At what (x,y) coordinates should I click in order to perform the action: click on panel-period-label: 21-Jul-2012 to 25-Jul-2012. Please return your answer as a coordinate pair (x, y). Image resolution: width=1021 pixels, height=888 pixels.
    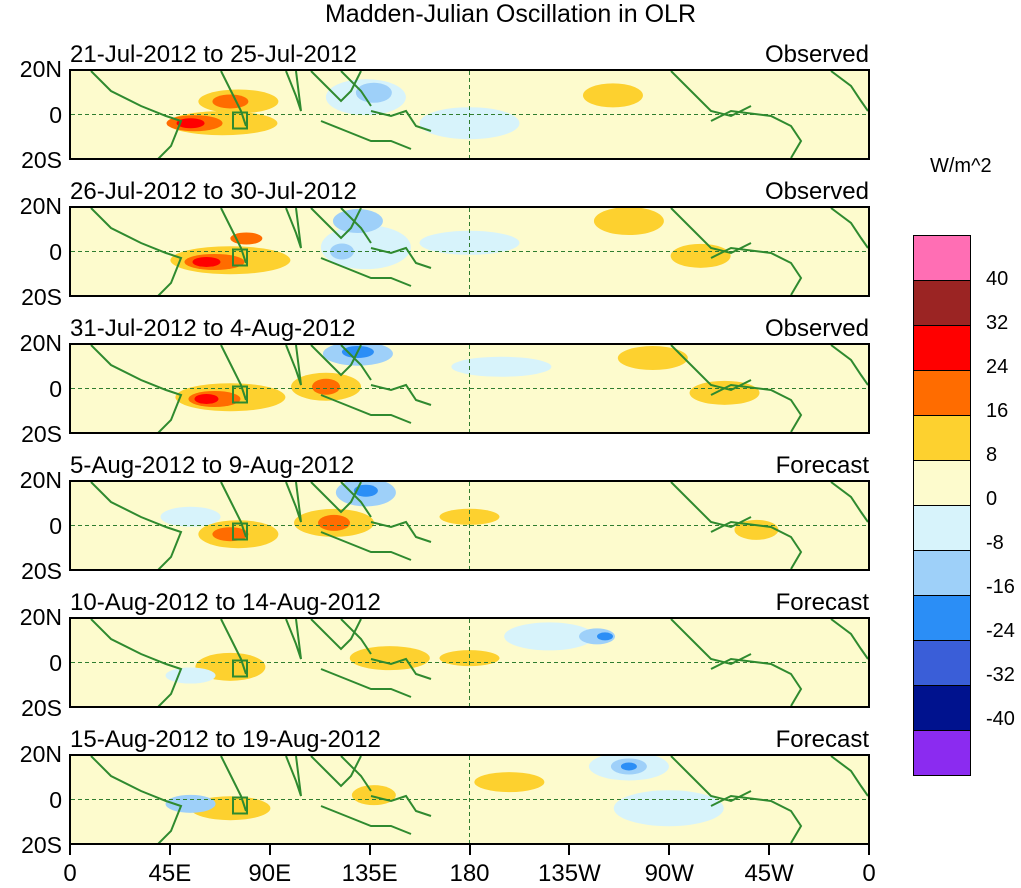
    Looking at the image, I should click on (213, 54).